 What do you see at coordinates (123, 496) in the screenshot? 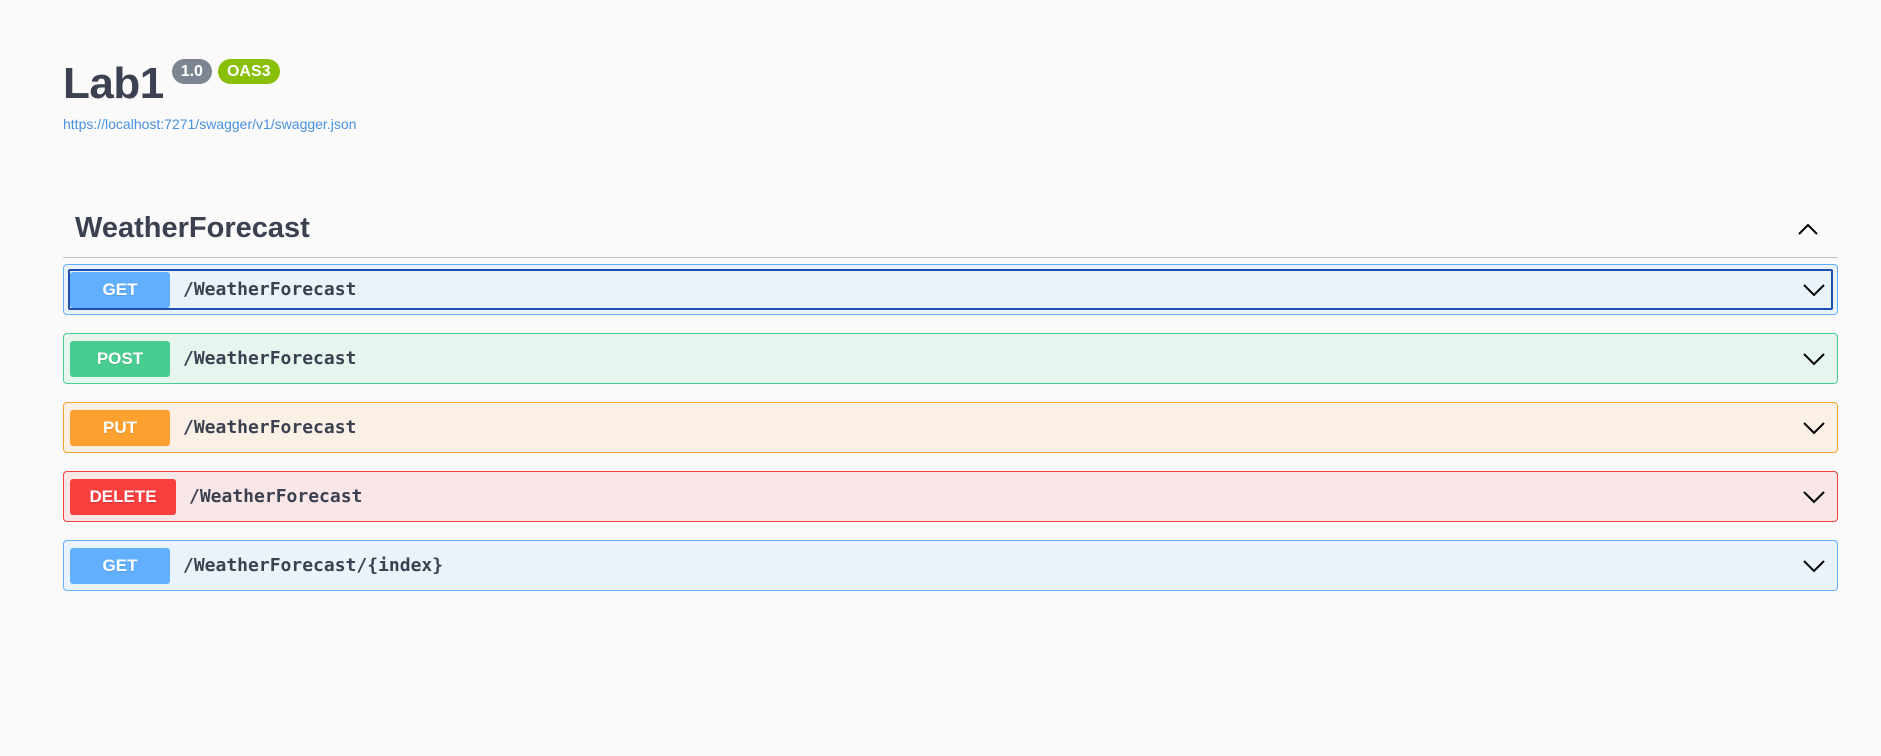
I see `method-badge-delete: DELETE` at bounding box center [123, 496].